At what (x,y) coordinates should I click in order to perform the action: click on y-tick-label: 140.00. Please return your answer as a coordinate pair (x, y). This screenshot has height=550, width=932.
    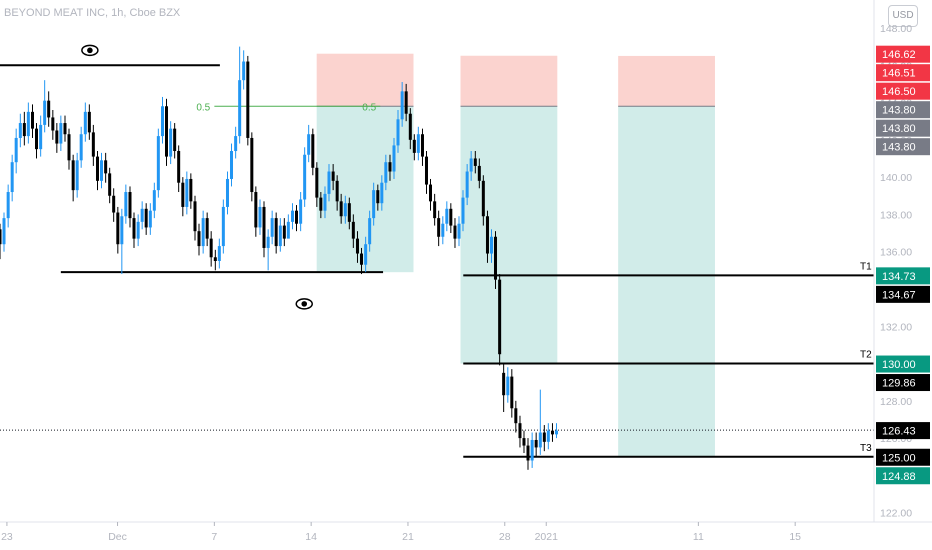
    Looking at the image, I should click on (896, 178).